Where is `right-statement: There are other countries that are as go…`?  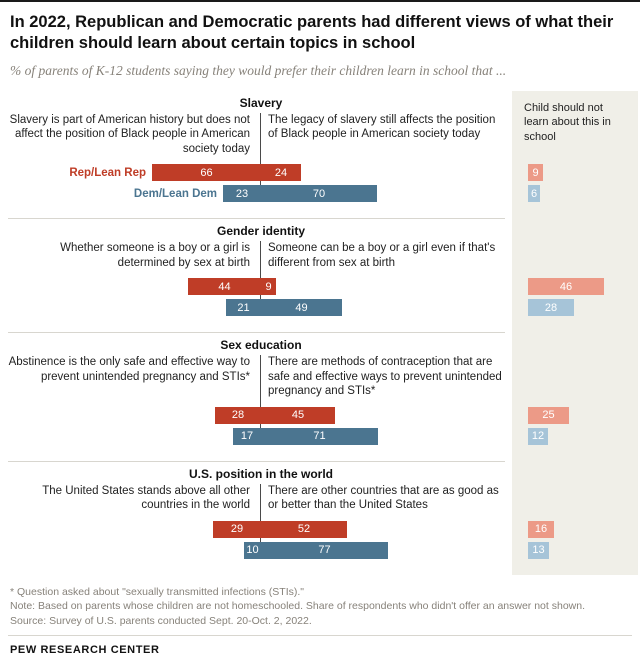
right-statement: There are other countries that are as go… is located at coordinates (383, 498).